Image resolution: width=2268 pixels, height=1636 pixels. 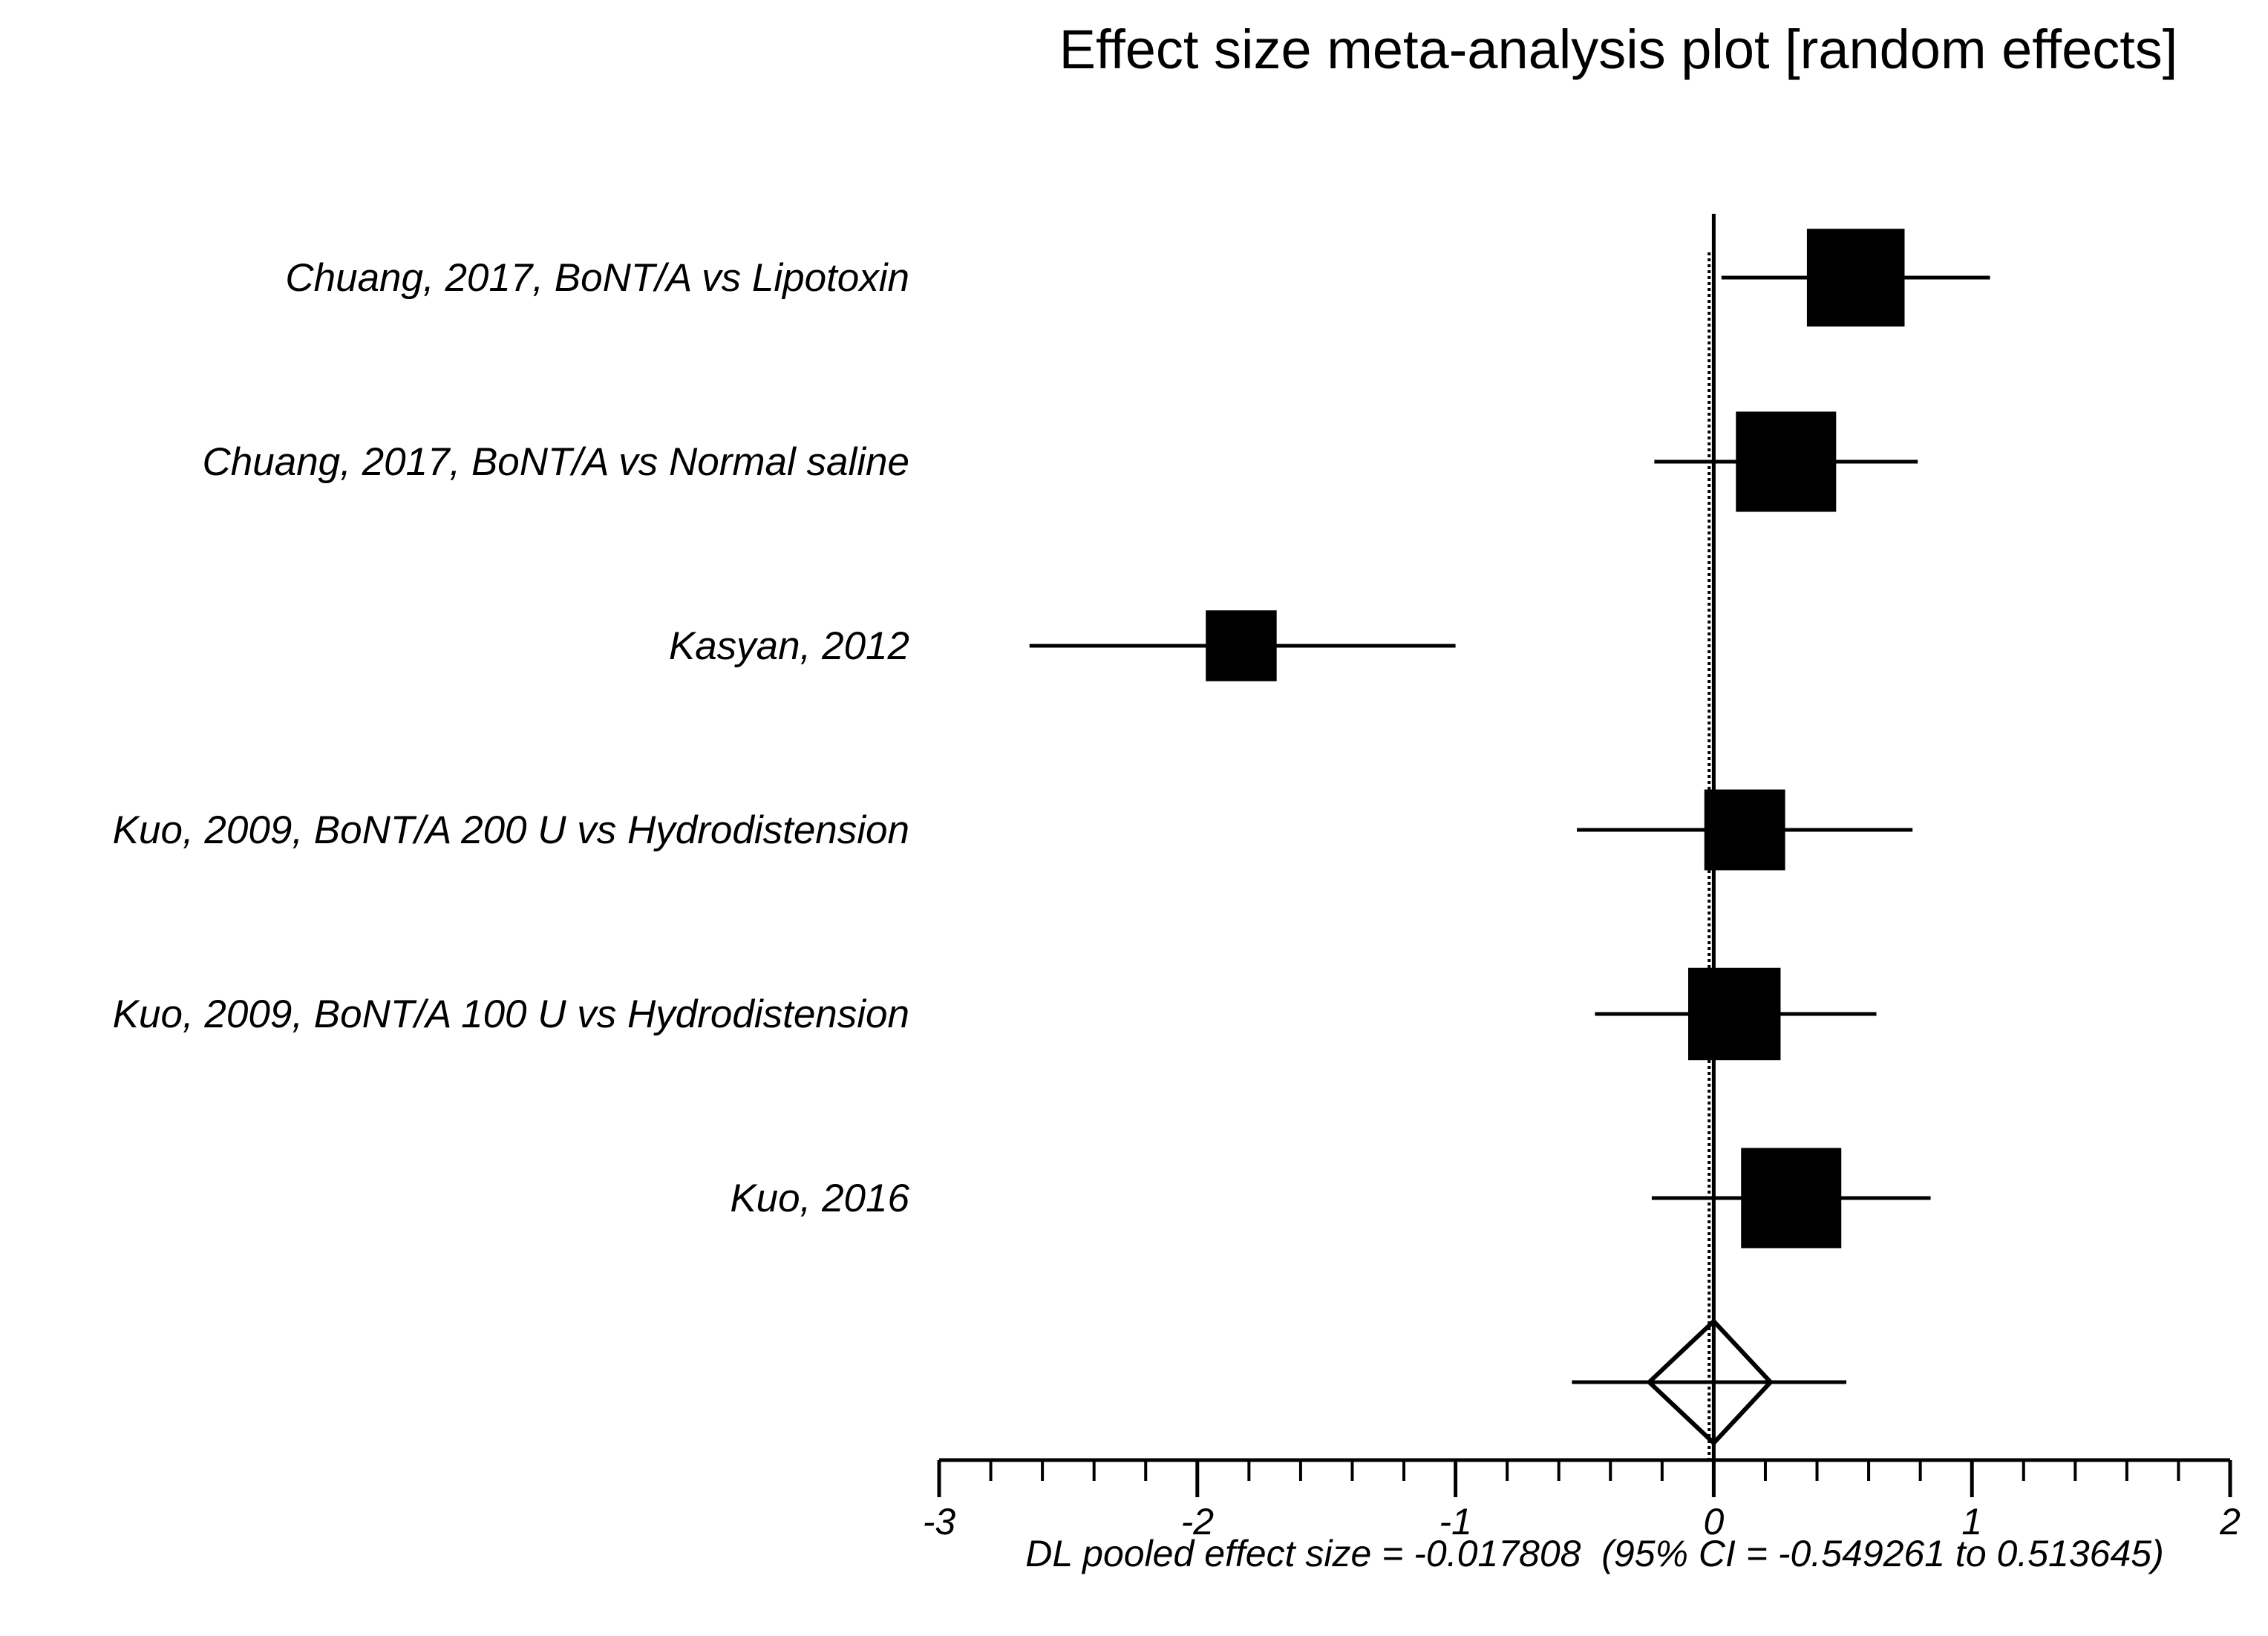 What do you see at coordinates (556, 462) in the screenshot?
I see `study-label: Chuang, 2017, BoNT/A vs Normal saline` at bounding box center [556, 462].